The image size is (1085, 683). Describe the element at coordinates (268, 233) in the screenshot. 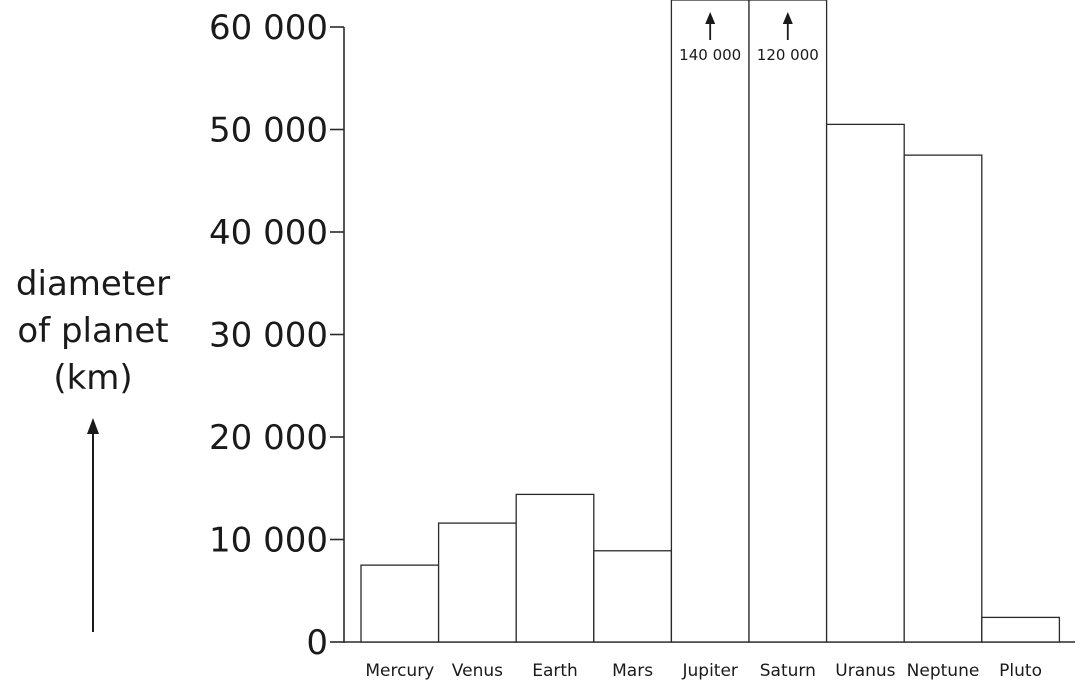

I see `y-tick-label-4: 40 000` at that location.